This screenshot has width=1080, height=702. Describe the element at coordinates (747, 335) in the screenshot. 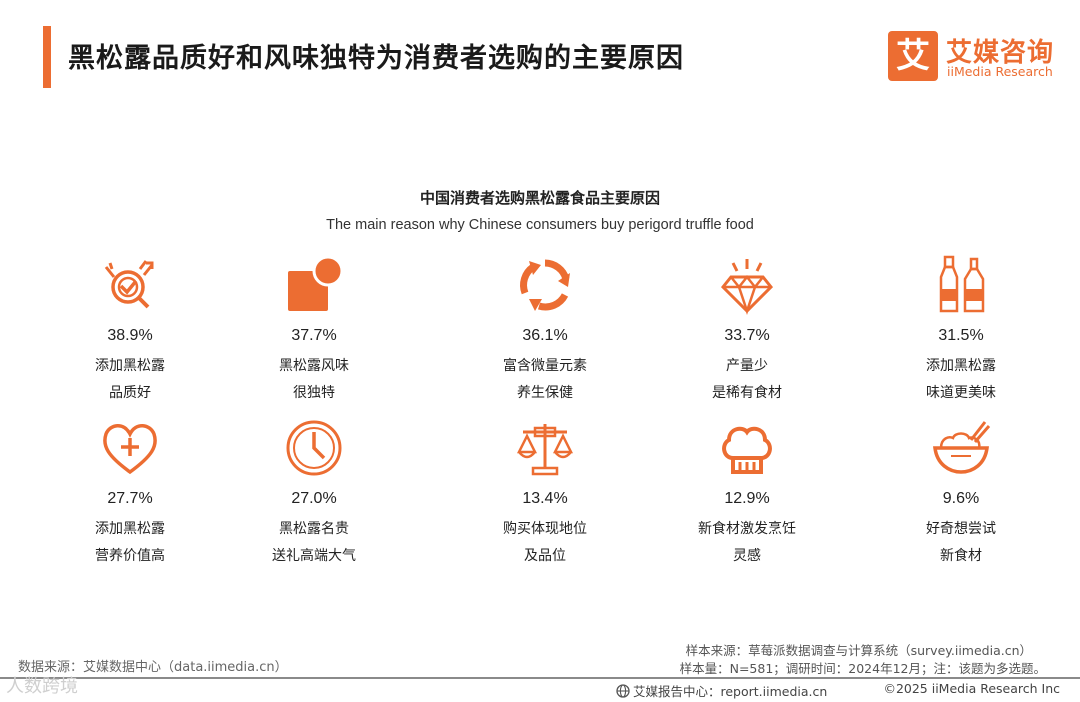

I see `reason-value: 33.7%` at that location.